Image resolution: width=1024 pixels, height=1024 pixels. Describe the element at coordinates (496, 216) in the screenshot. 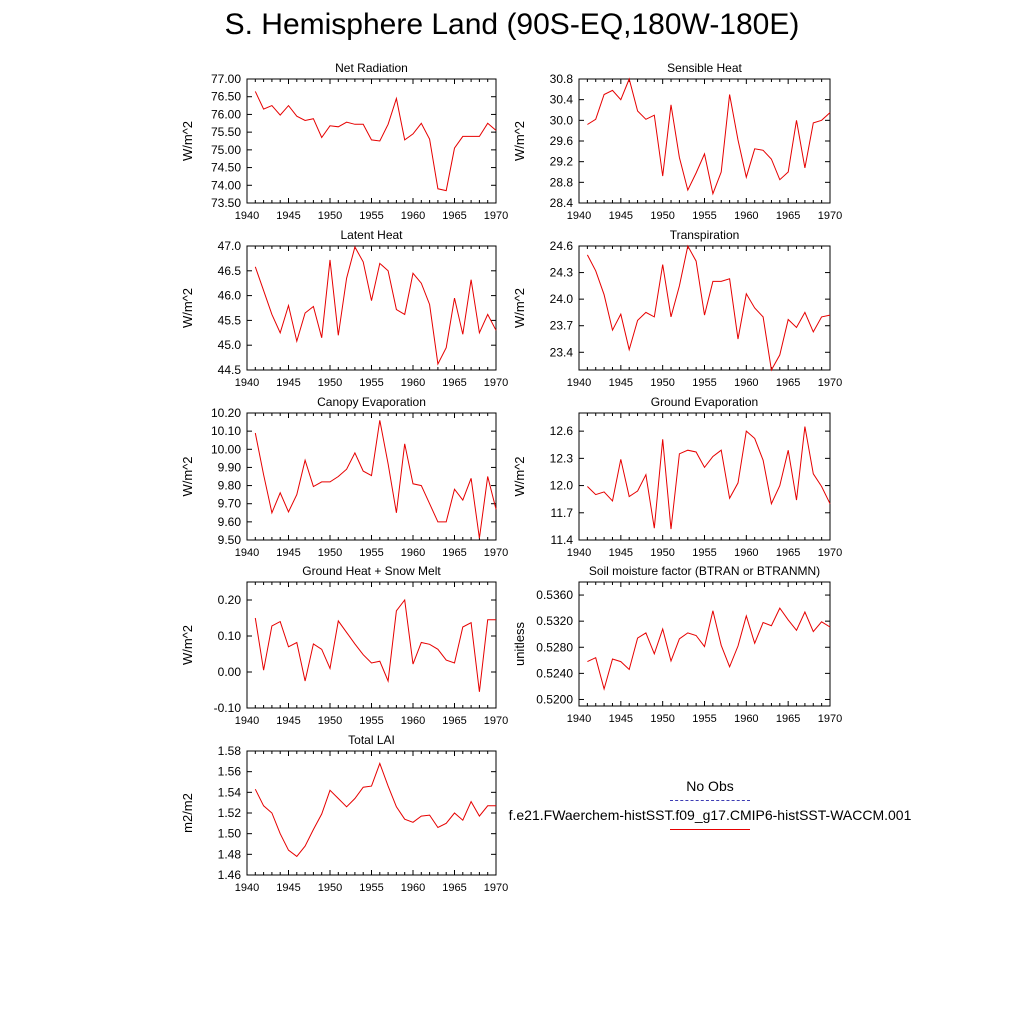

I see `panel-1-xtick-label: 1970` at that location.